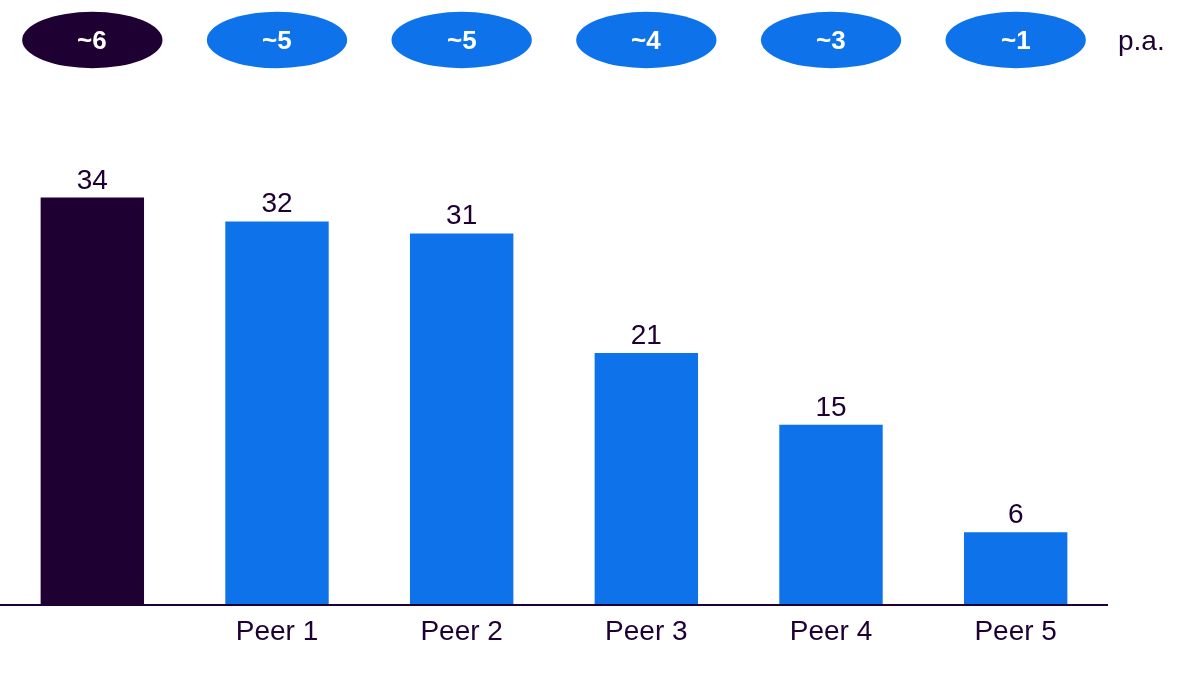 The width and height of the screenshot is (1178, 681). Describe the element at coordinates (1015, 630) in the screenshot. I see `x-tick-label: Peer 5` at that location.